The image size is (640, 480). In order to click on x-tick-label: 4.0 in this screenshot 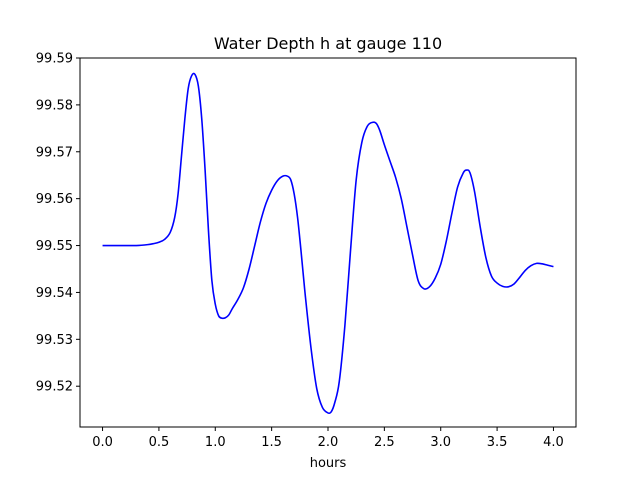, I will do `click(553, 442)`.